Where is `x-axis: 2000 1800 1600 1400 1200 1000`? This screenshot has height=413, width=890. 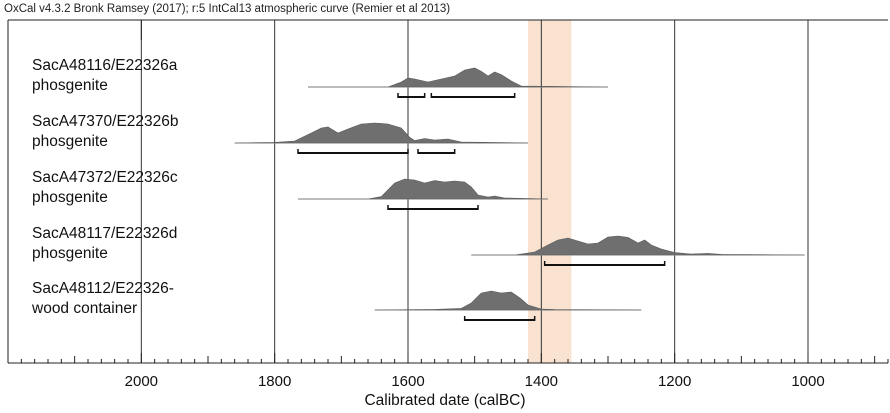 x-axis: 2000 1800 1600 1400 1200 1000 is located at coordinates (448, 371).